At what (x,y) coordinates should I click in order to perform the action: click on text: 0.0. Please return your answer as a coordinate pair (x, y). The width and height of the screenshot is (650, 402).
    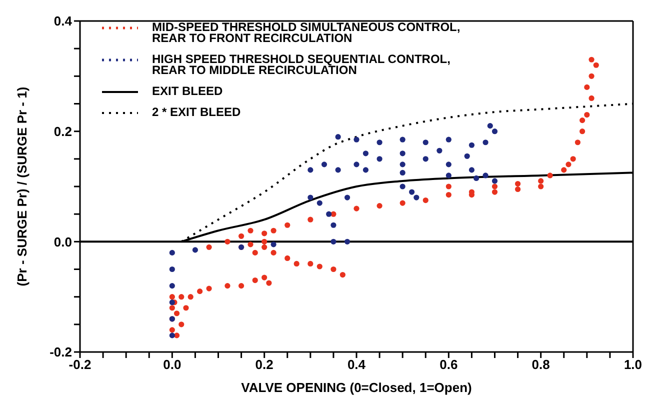
    Looking at the image, I should click on (172, 364).